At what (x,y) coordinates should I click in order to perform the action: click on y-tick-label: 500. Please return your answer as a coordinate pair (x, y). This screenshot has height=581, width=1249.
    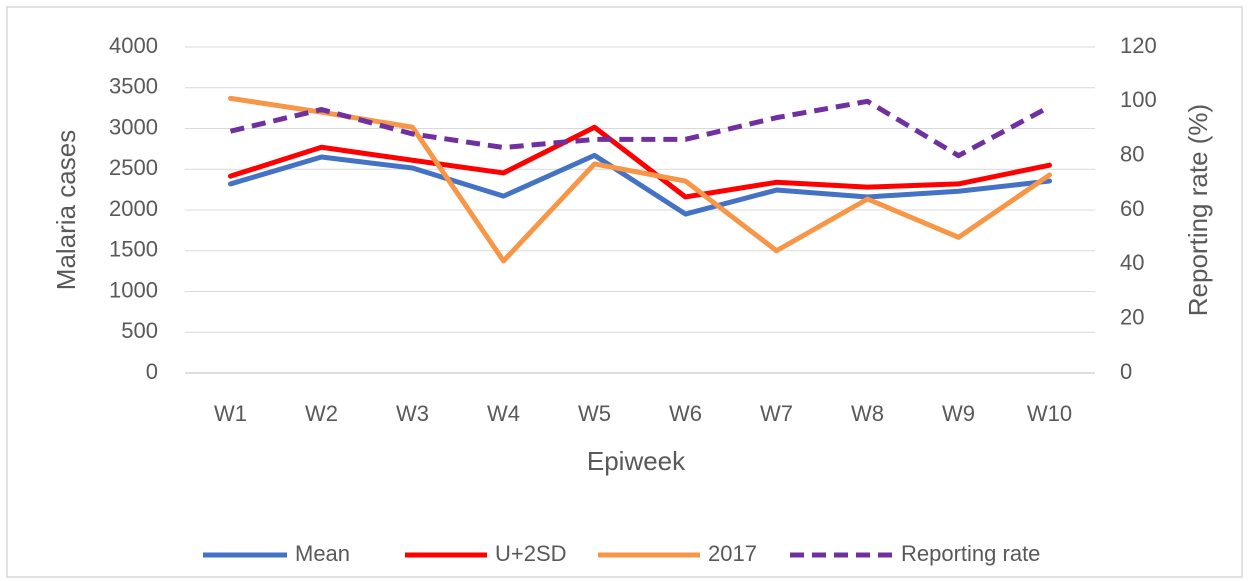
    Looking at the image, I should click on (139, 330).